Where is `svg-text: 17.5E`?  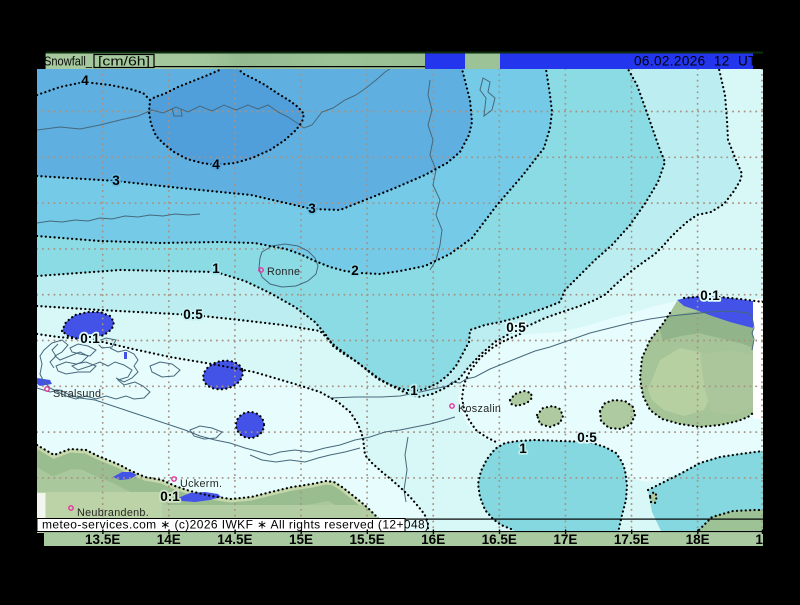
svg-text: 17.5E is located at coordinates (631, 539).